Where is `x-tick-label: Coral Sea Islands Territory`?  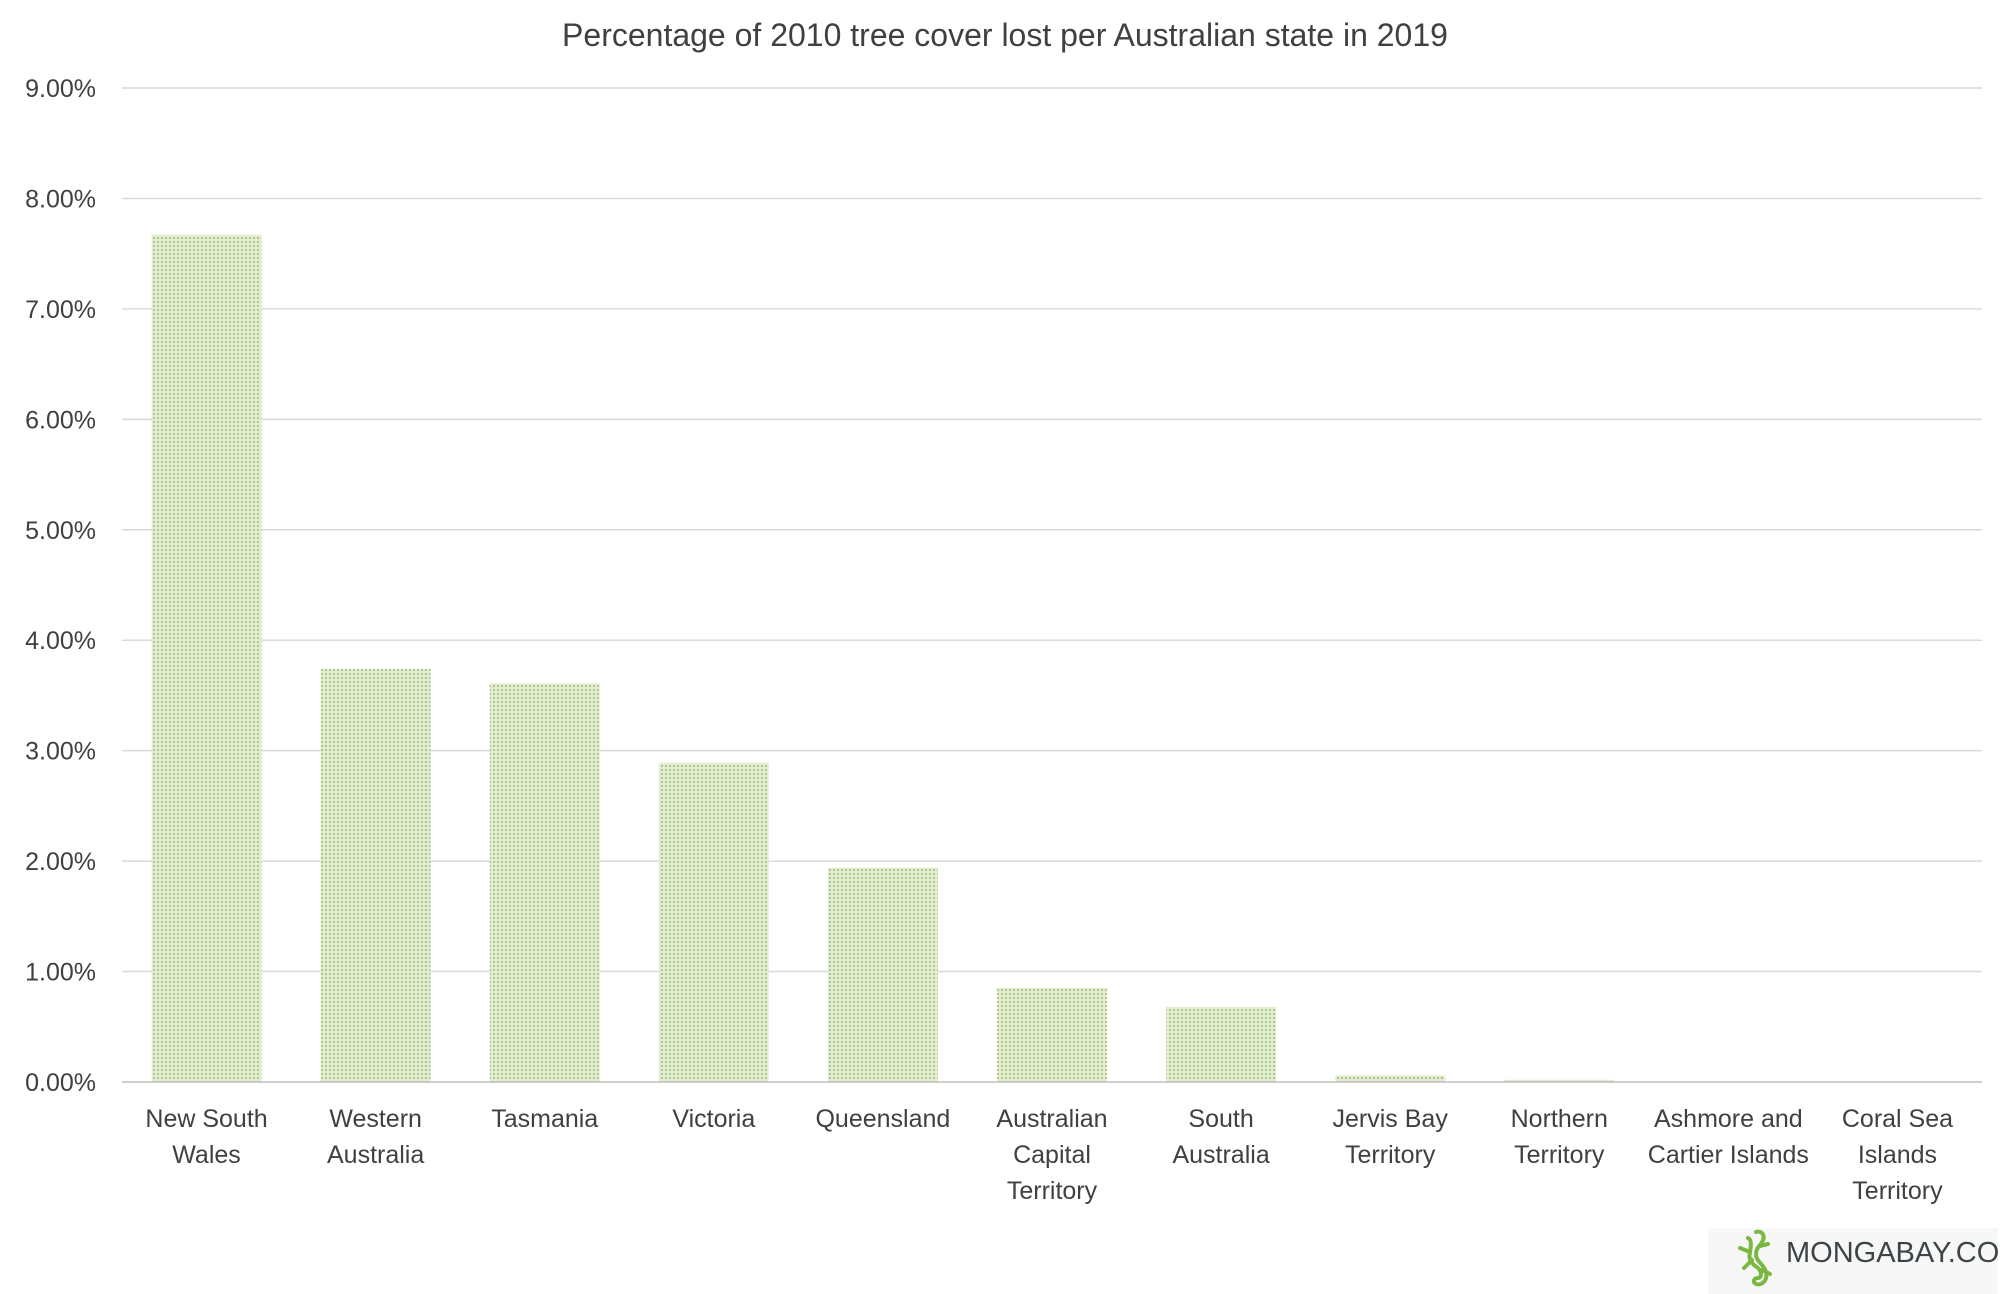
x-tick-label: Coral Sea Islands Territory is located at coordinates (1897, 1155).